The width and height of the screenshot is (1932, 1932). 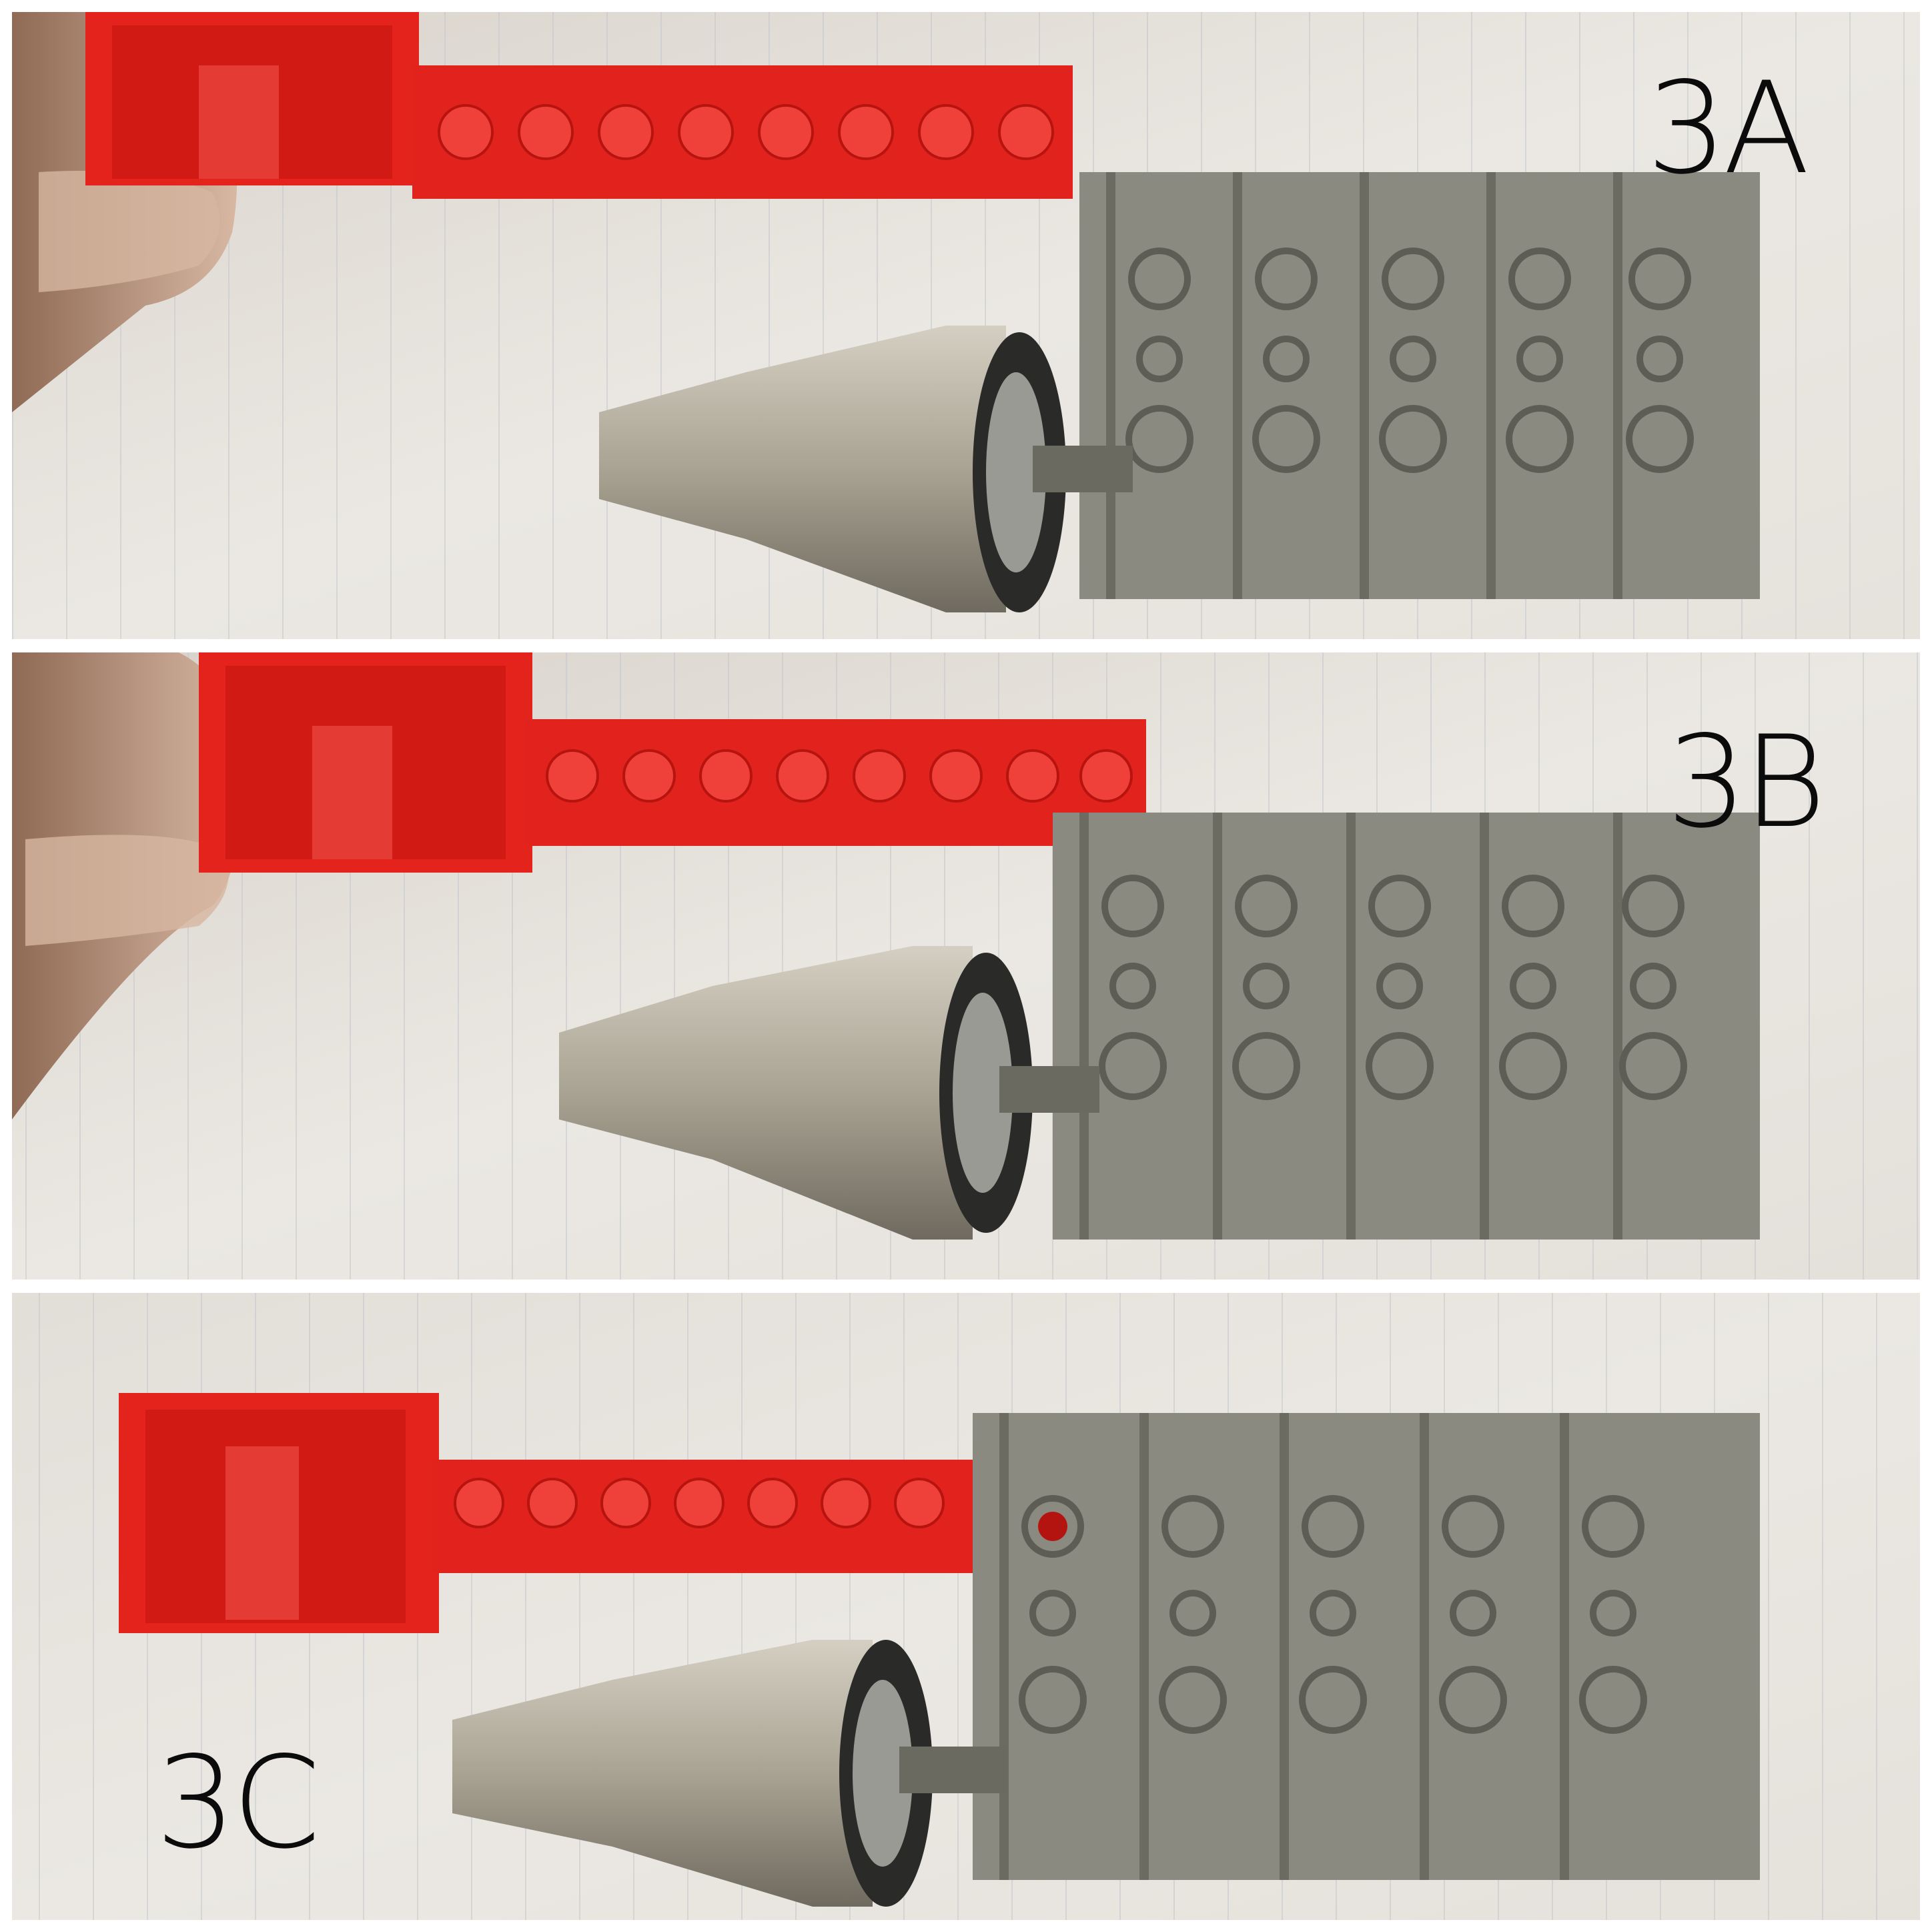 I want to click on panel-label-3a: 3A, so click(x=1728, y=128).